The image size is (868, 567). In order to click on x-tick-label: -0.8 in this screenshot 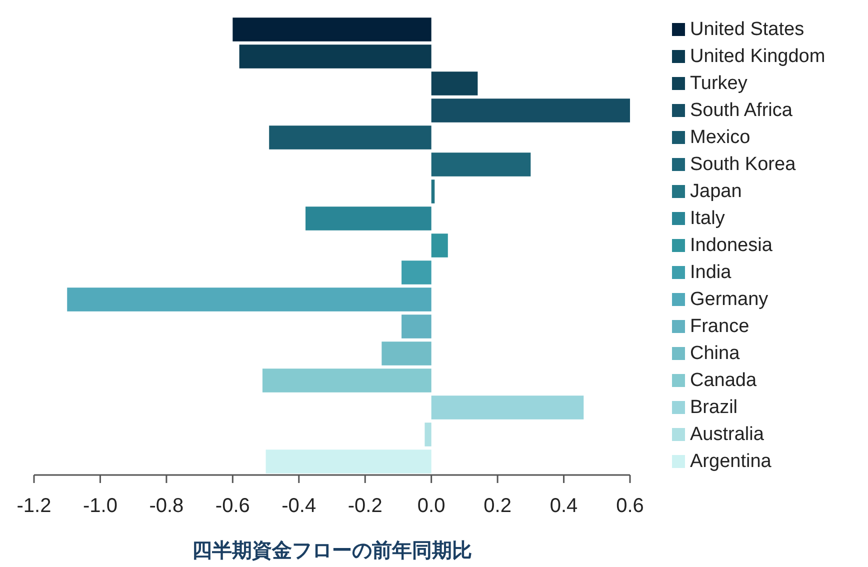, I will do `click(166, 506)`.